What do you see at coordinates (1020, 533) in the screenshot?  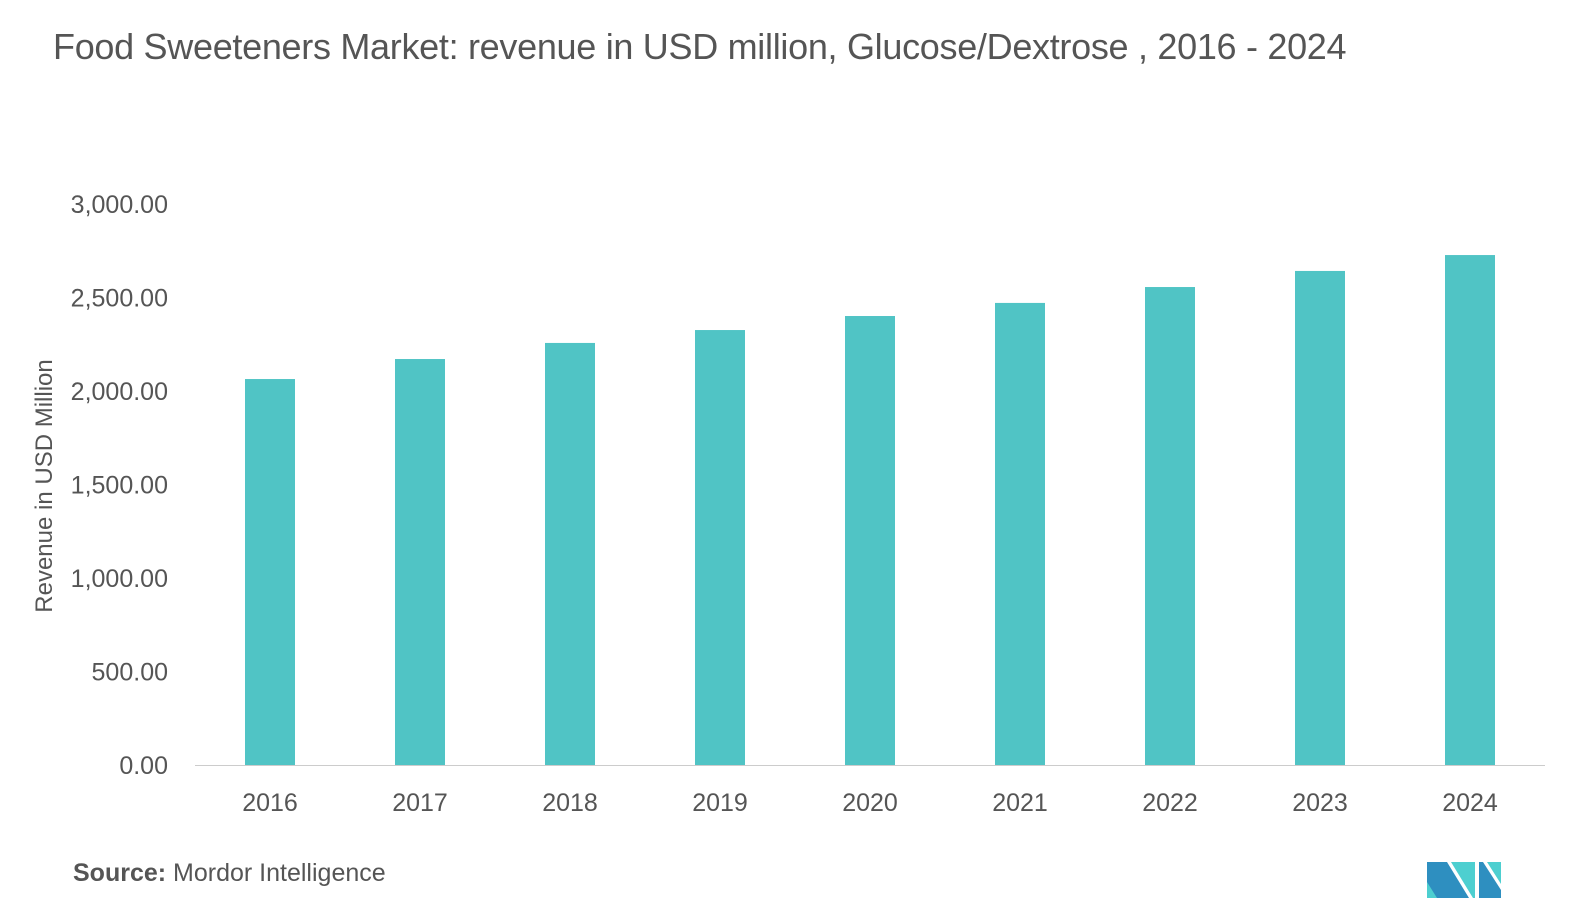 I see `bar-2021` at bounding box center [1020, 533].